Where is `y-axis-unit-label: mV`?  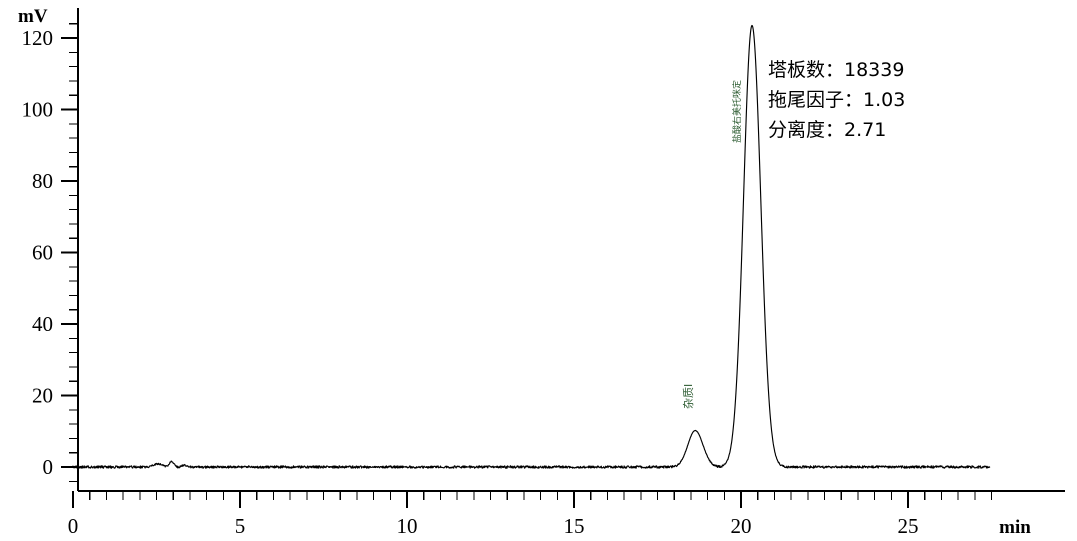 y-axis-unit-label: mV is located at coordinates (33, 16).